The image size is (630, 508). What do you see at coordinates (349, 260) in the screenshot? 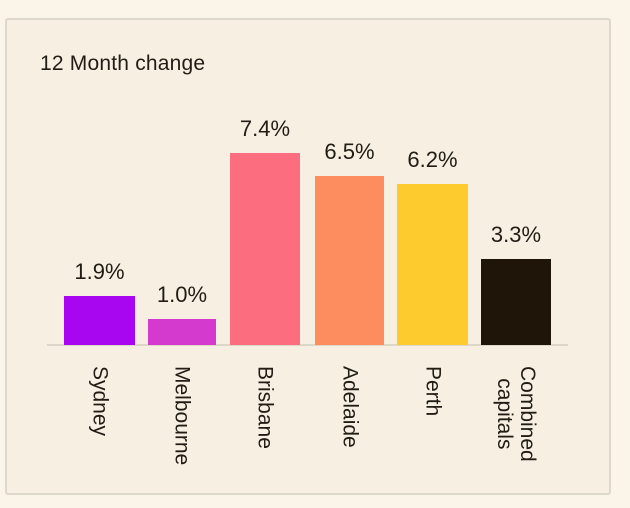
I see `bar-adelaide` at bounding box center [349, 260].